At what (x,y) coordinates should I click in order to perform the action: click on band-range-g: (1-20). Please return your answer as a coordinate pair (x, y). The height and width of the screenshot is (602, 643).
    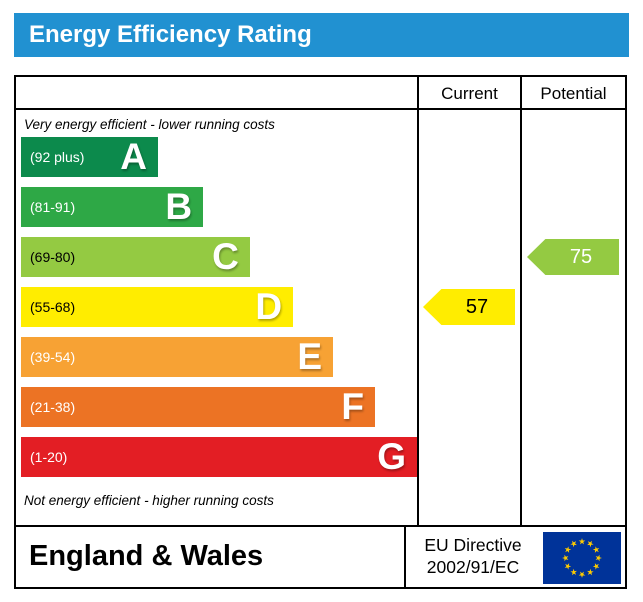
    Looking at the image, I should click on (49, 457).